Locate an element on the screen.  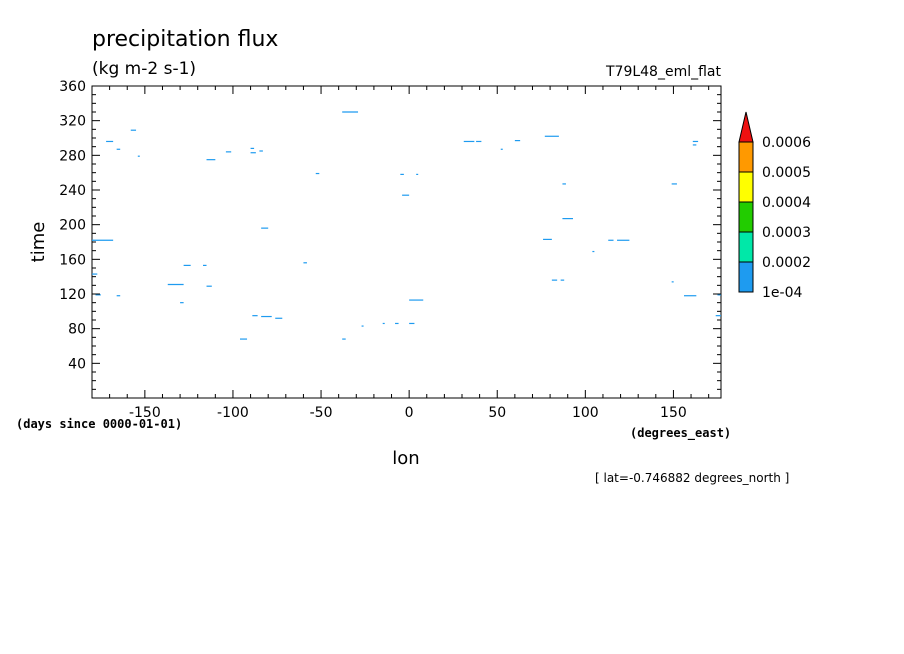
colorbar-label: 0.0002 is located at coordinates (786, 263).